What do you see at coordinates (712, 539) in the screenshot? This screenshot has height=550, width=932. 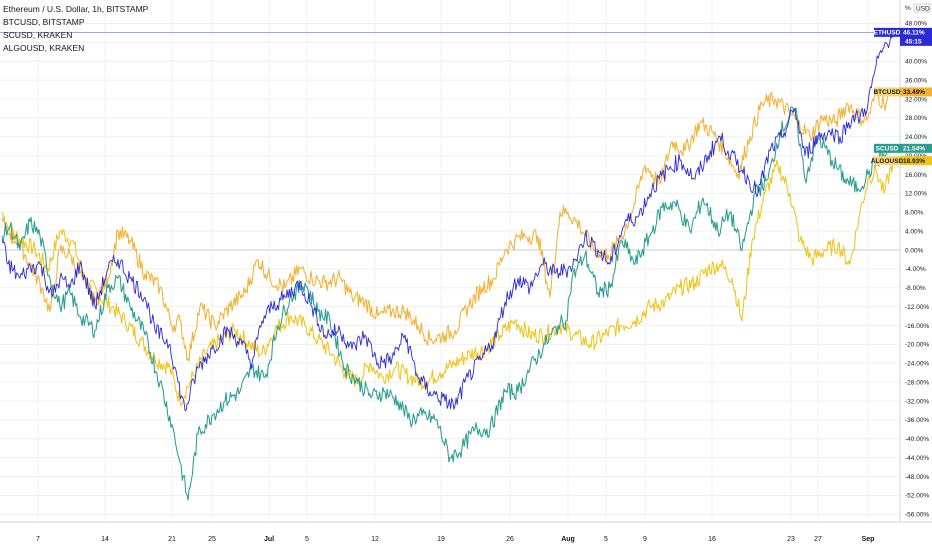 I see `x-tick-label: 16` at bounding box center [712, 539].